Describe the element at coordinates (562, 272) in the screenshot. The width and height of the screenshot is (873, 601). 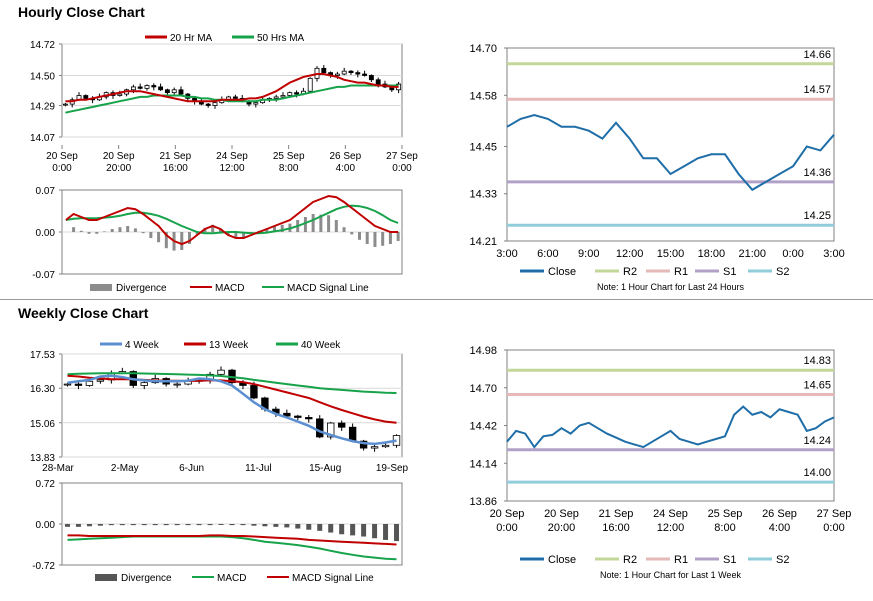
I see `legend-close-label: Close` at that location.